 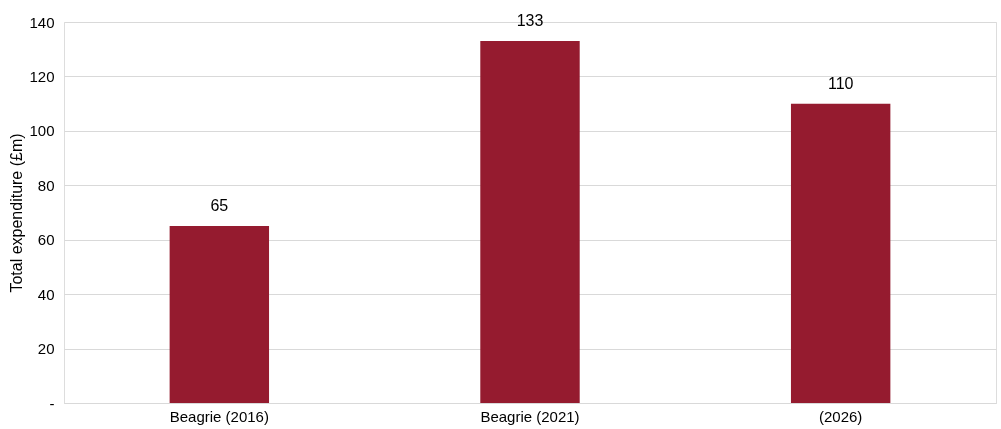 What do you see at coordinates (219, 416) in the screenshot?
I see `x-tick-label: Beagrie (2016)` at bounding box center [219, 416].